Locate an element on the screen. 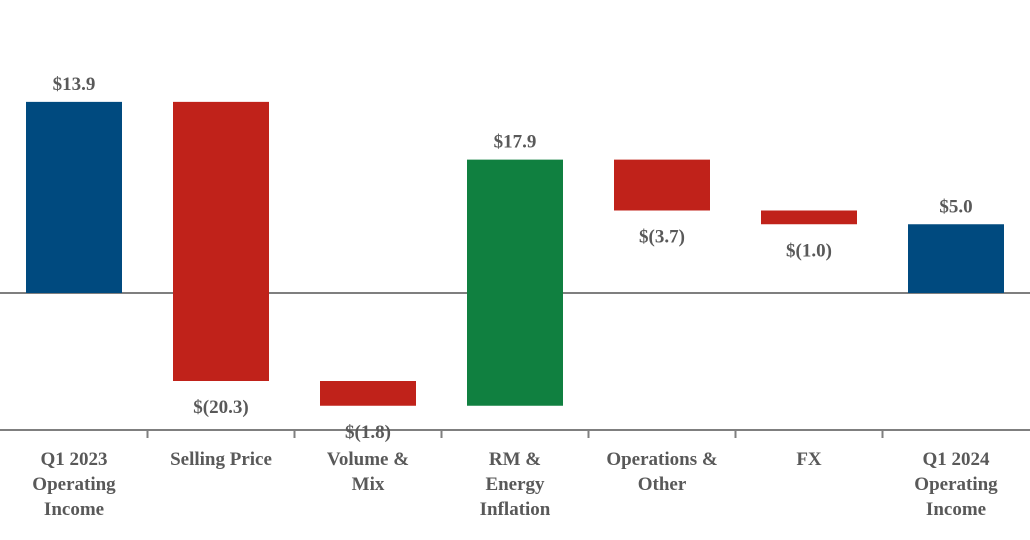 This screenshot has height=540, width=1030. category-label-line: Selling Price is located at coordinates (221, 459).